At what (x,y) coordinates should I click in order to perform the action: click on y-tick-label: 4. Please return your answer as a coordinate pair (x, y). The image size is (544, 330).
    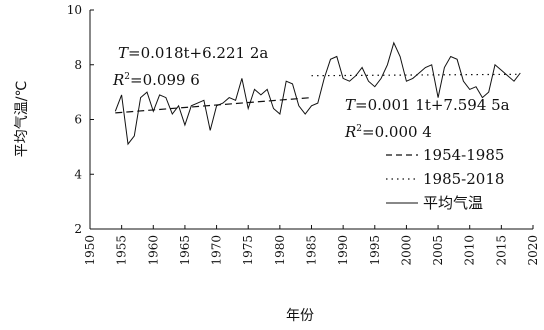
    Looking at the image, I should click on (78, 174).